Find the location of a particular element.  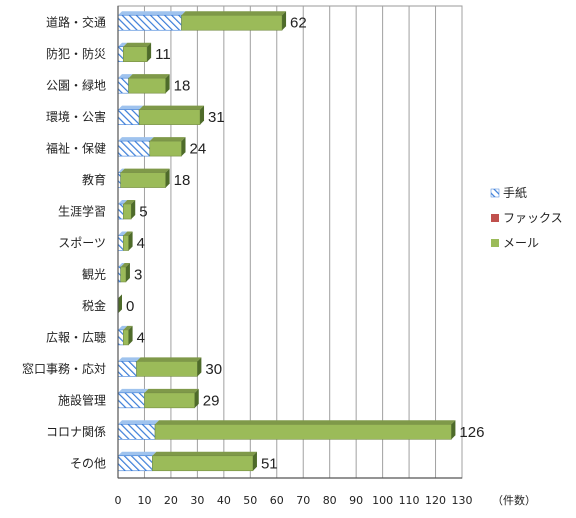

data-label: 31 is located at coordinates (216, 117).